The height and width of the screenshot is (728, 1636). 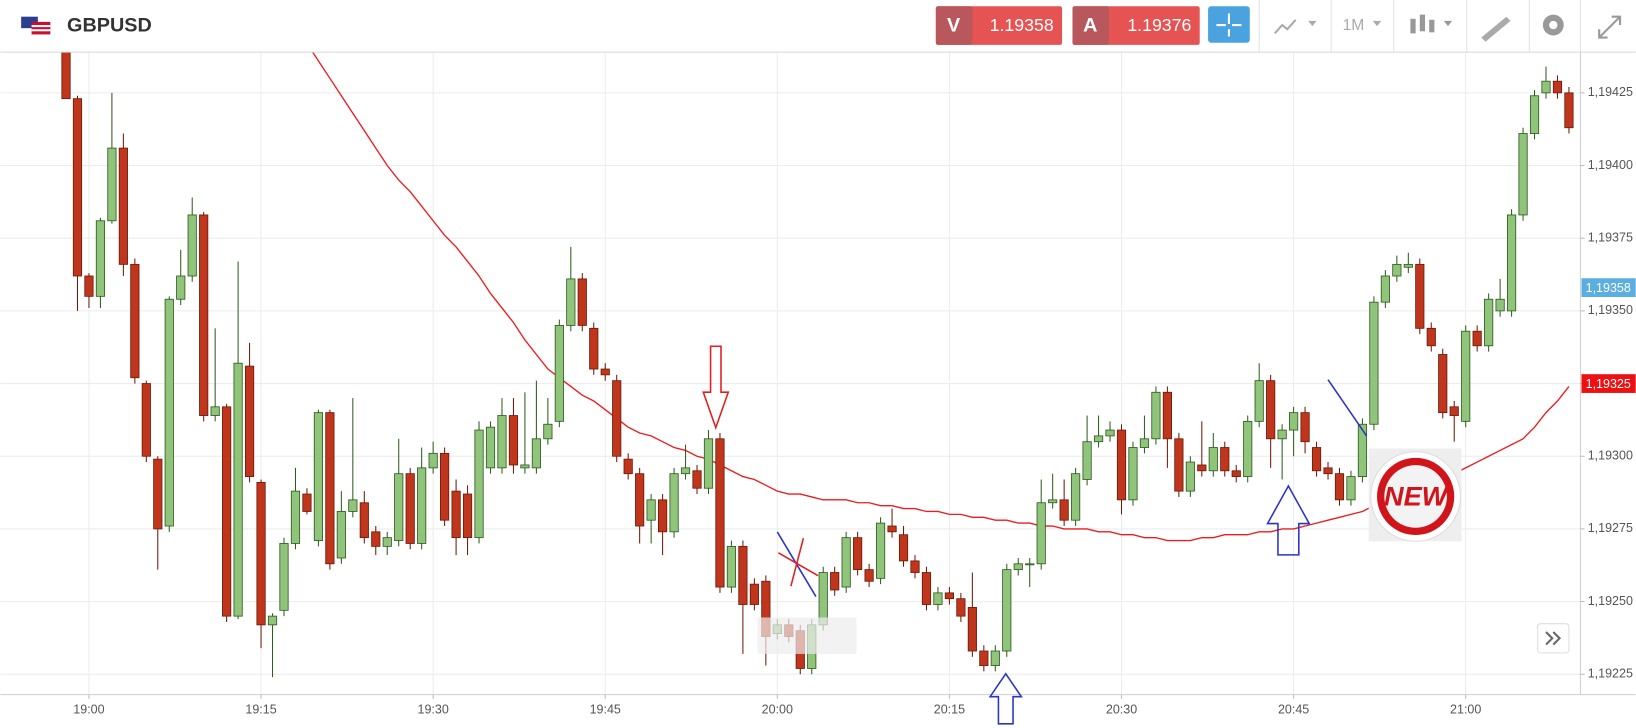 What do you see at coordinates (1496, 29) in the screenshot?
I see `draw-button` at bounding box center [1496, 29].